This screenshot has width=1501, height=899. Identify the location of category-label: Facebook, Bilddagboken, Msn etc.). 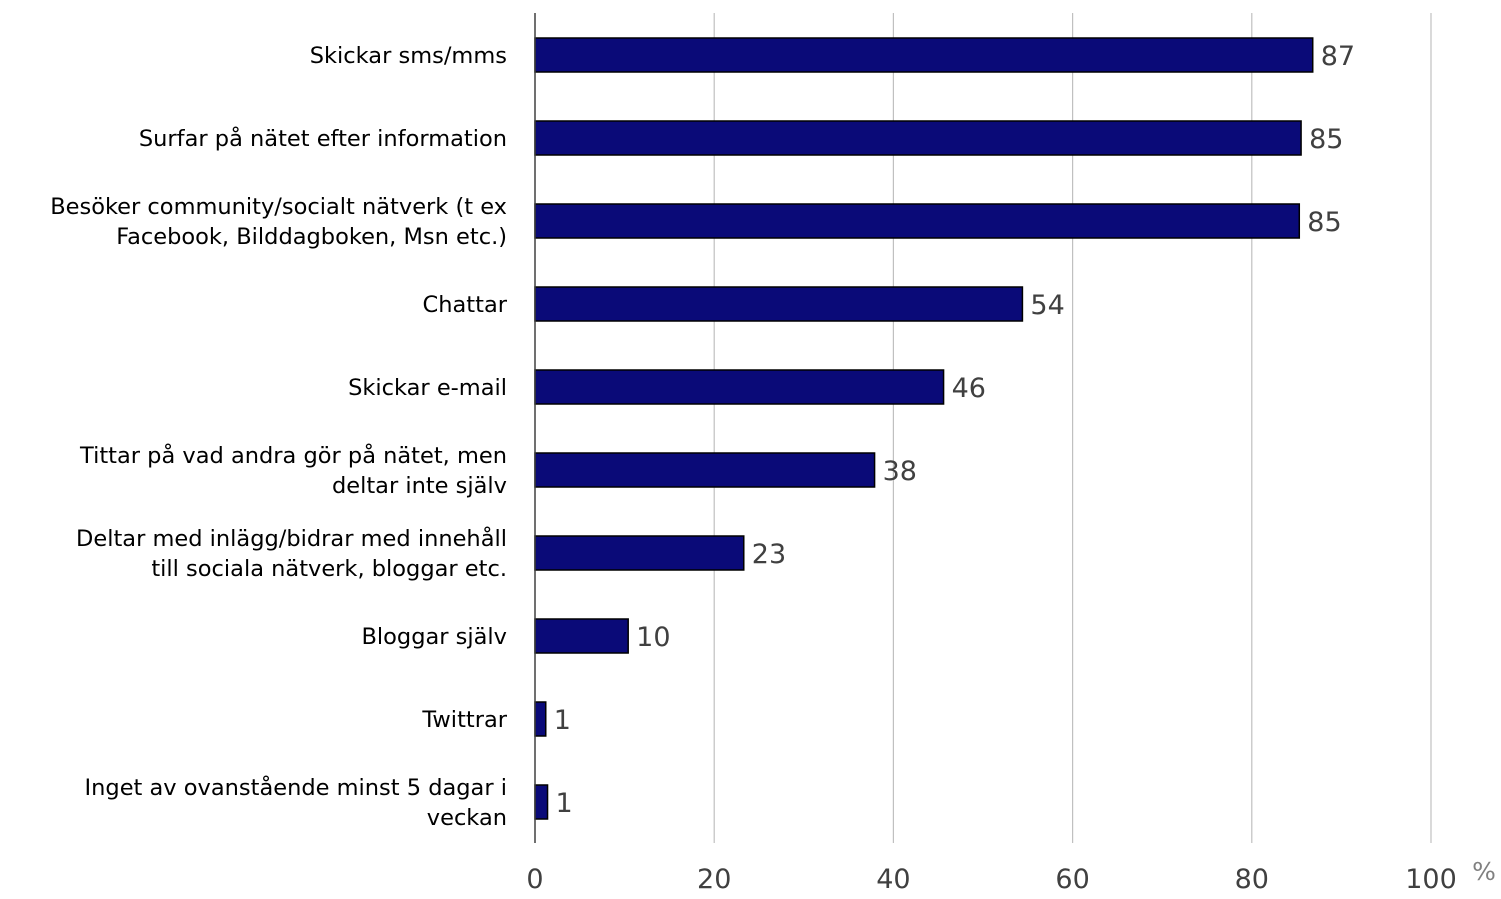
(311, 237).